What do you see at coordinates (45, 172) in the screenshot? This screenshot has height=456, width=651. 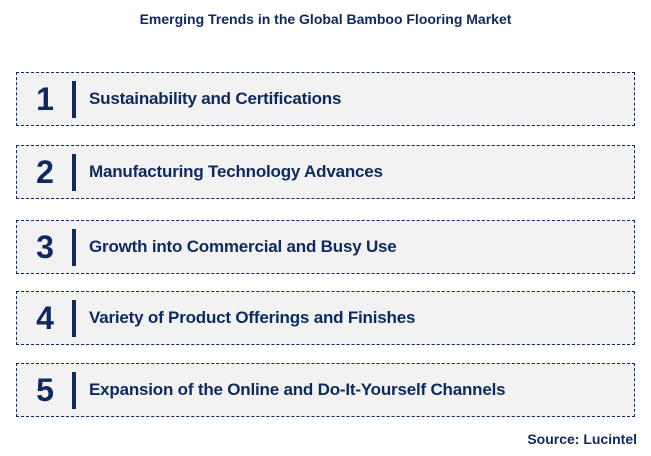 I see `trend-number: 2` at bounding box center [45, 172].